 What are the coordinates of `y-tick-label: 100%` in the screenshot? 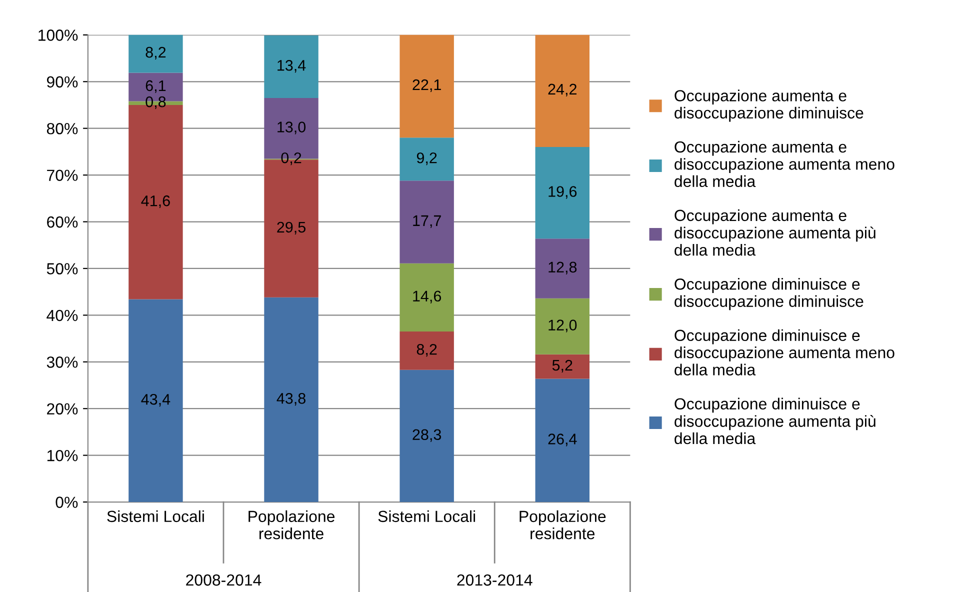 It's located at (58, 35).